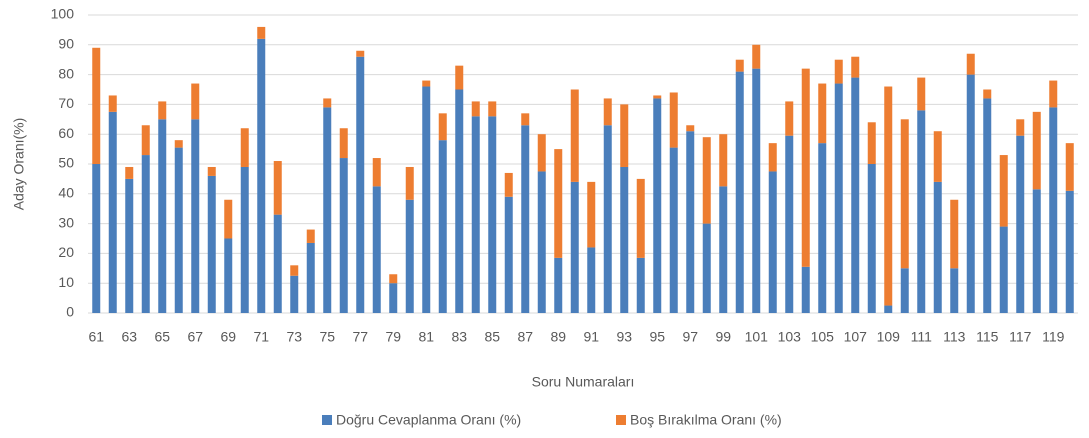 Image resolution: width=1089 pixels, height=438 pixels. Describe the element at coordinates (66, 163) in the screenshot. I see `y-tick-label: 50` at that location.